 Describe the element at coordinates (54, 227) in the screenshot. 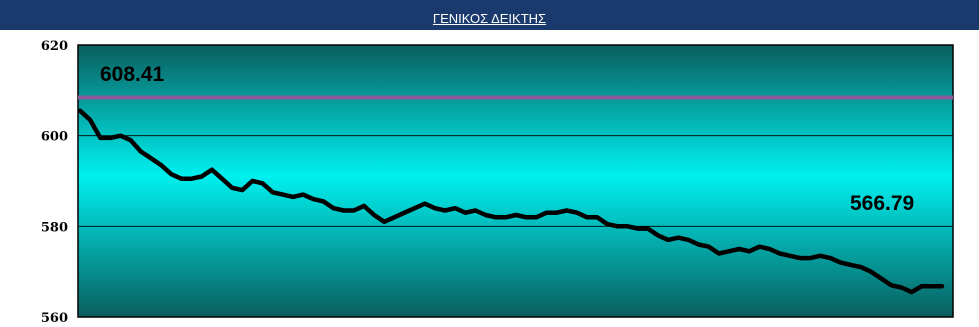

I see `y-tick-label: 580` at that location.